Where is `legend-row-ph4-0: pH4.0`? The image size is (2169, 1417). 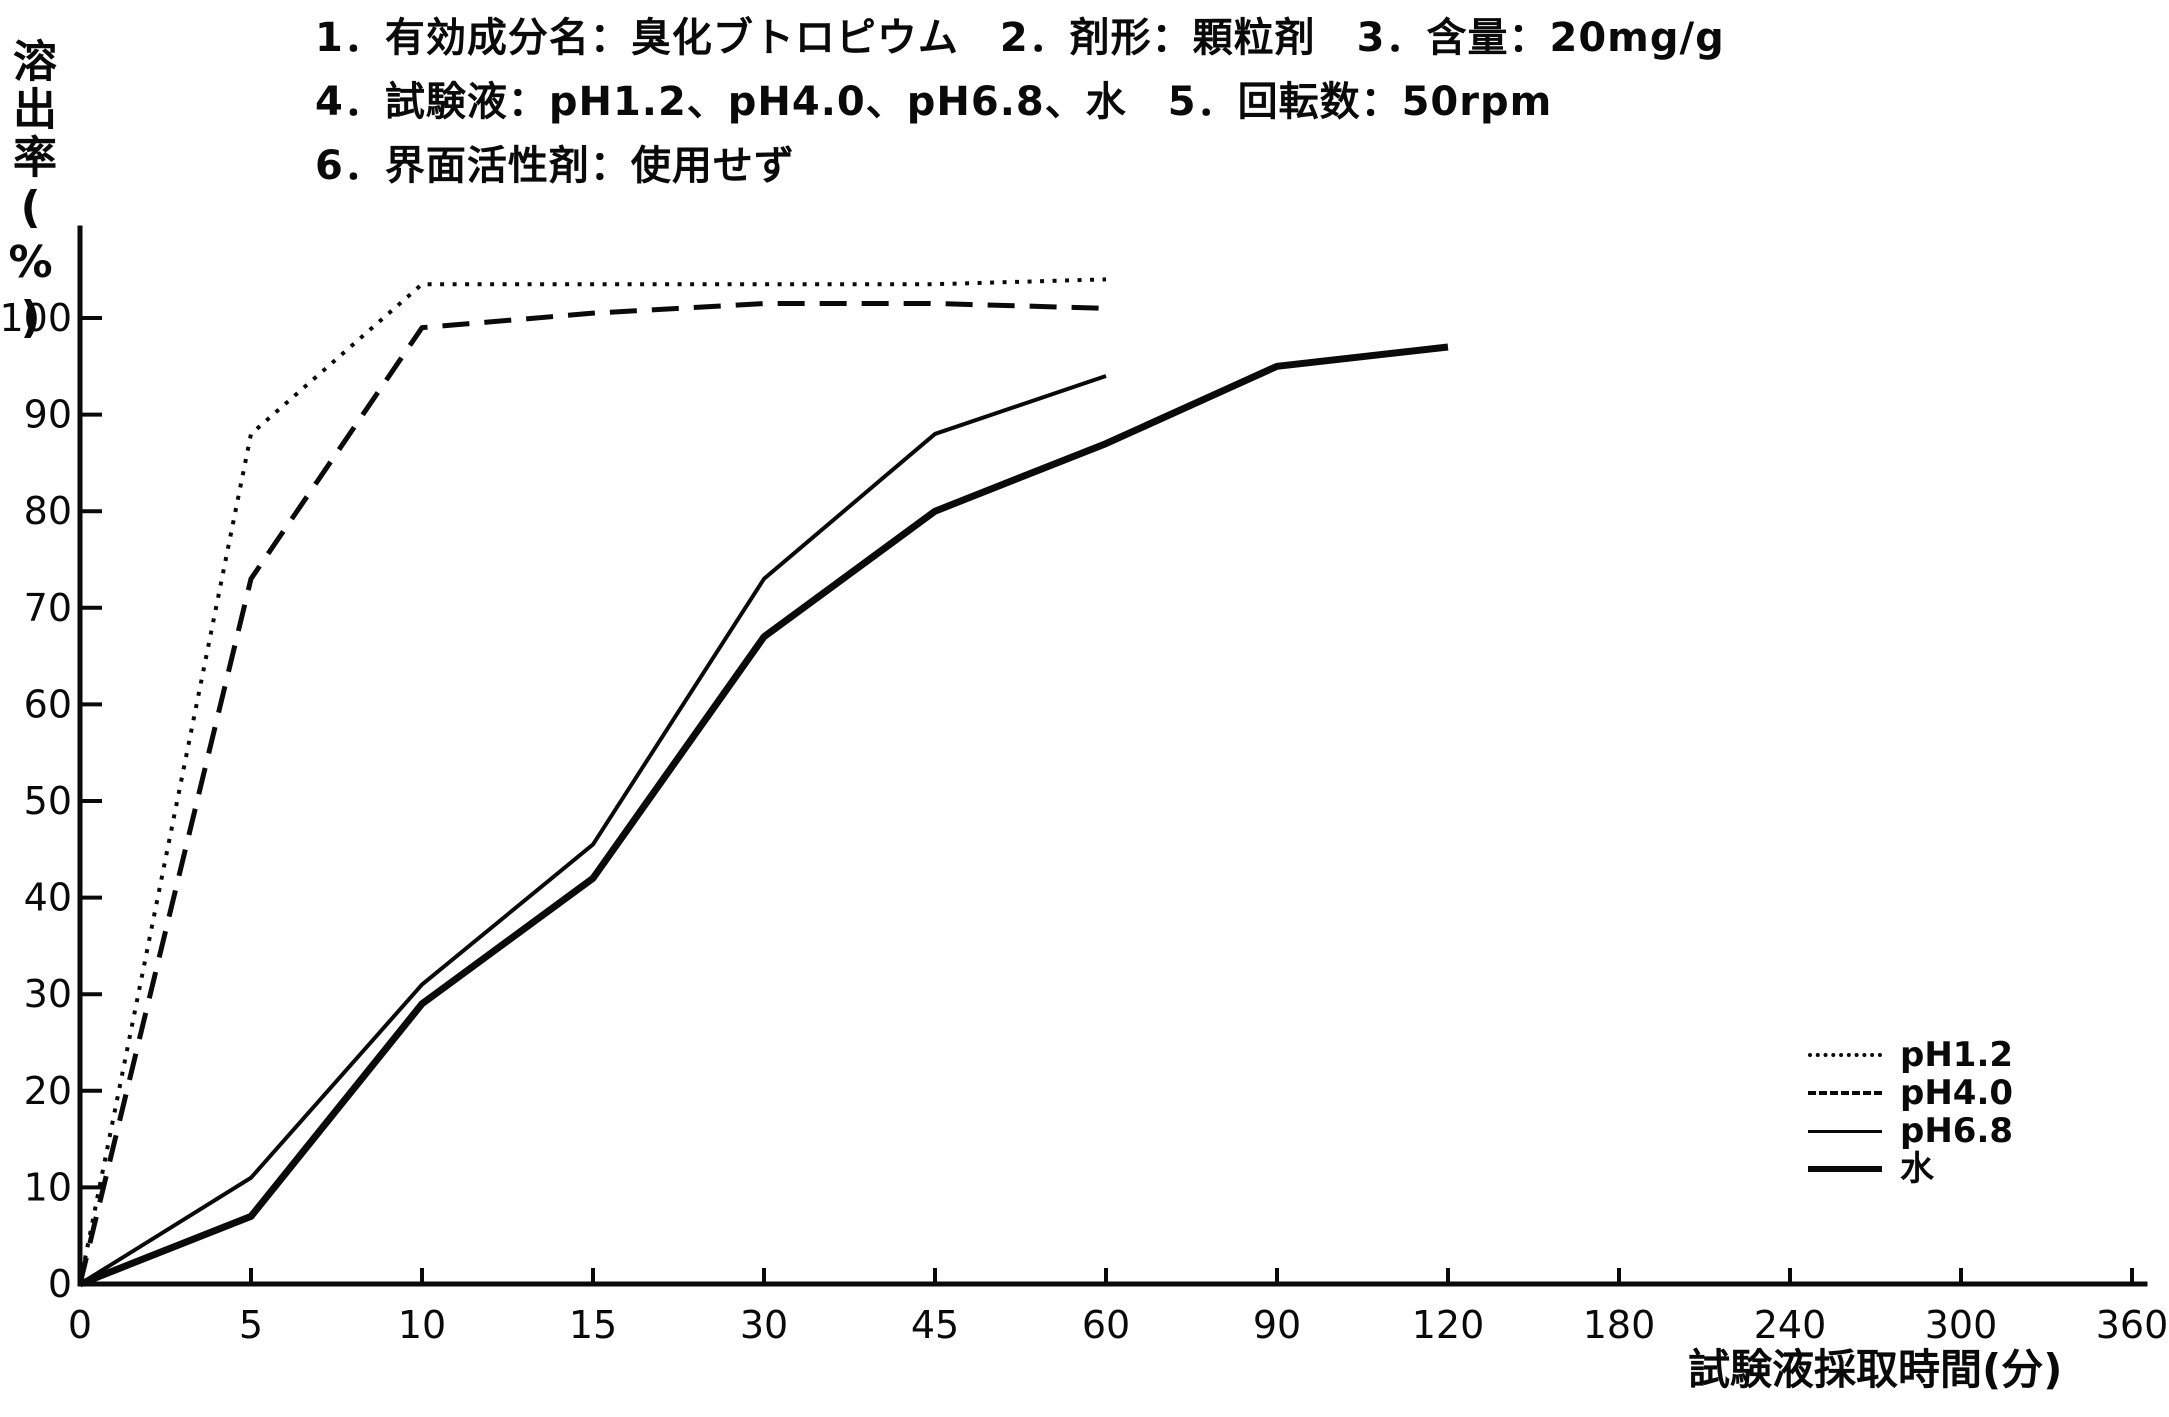 legend-row-ph4-0: pH4.0 is located at coordinates (1910, 1093).